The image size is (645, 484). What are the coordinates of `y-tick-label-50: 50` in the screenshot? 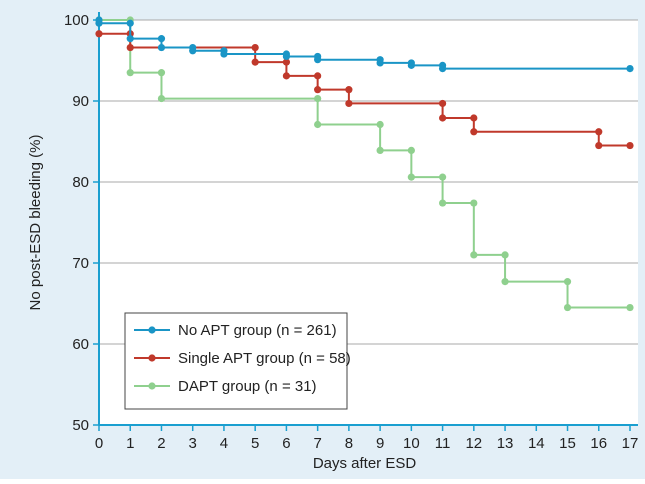 It's located at (80, 425).